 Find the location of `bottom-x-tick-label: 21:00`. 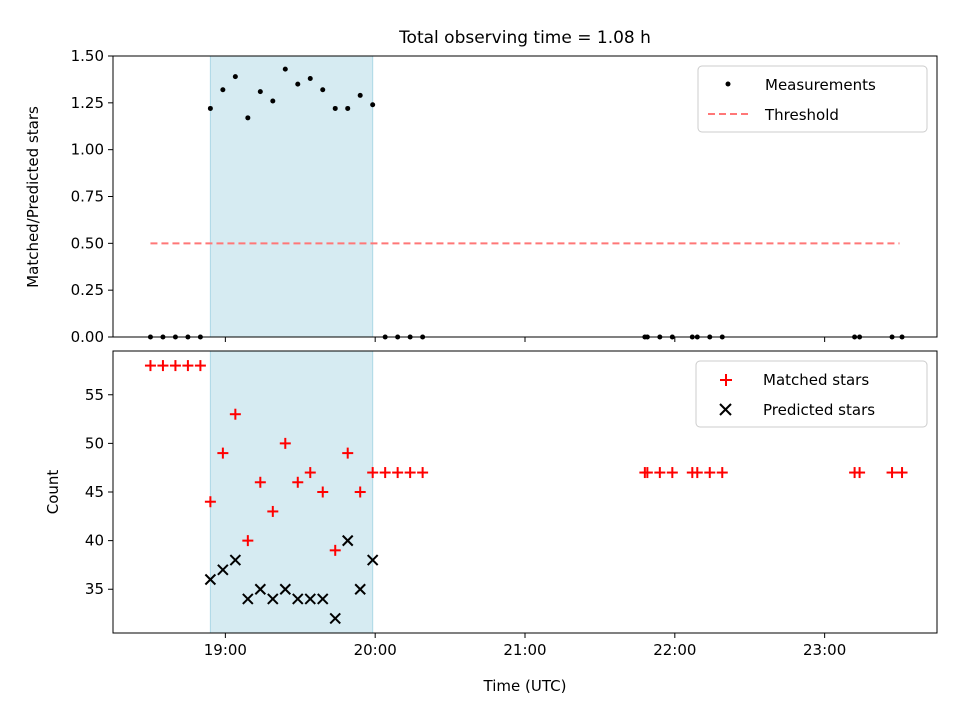

bottom-x-tick-label: 21:00 is located at coordinates (524, 650).